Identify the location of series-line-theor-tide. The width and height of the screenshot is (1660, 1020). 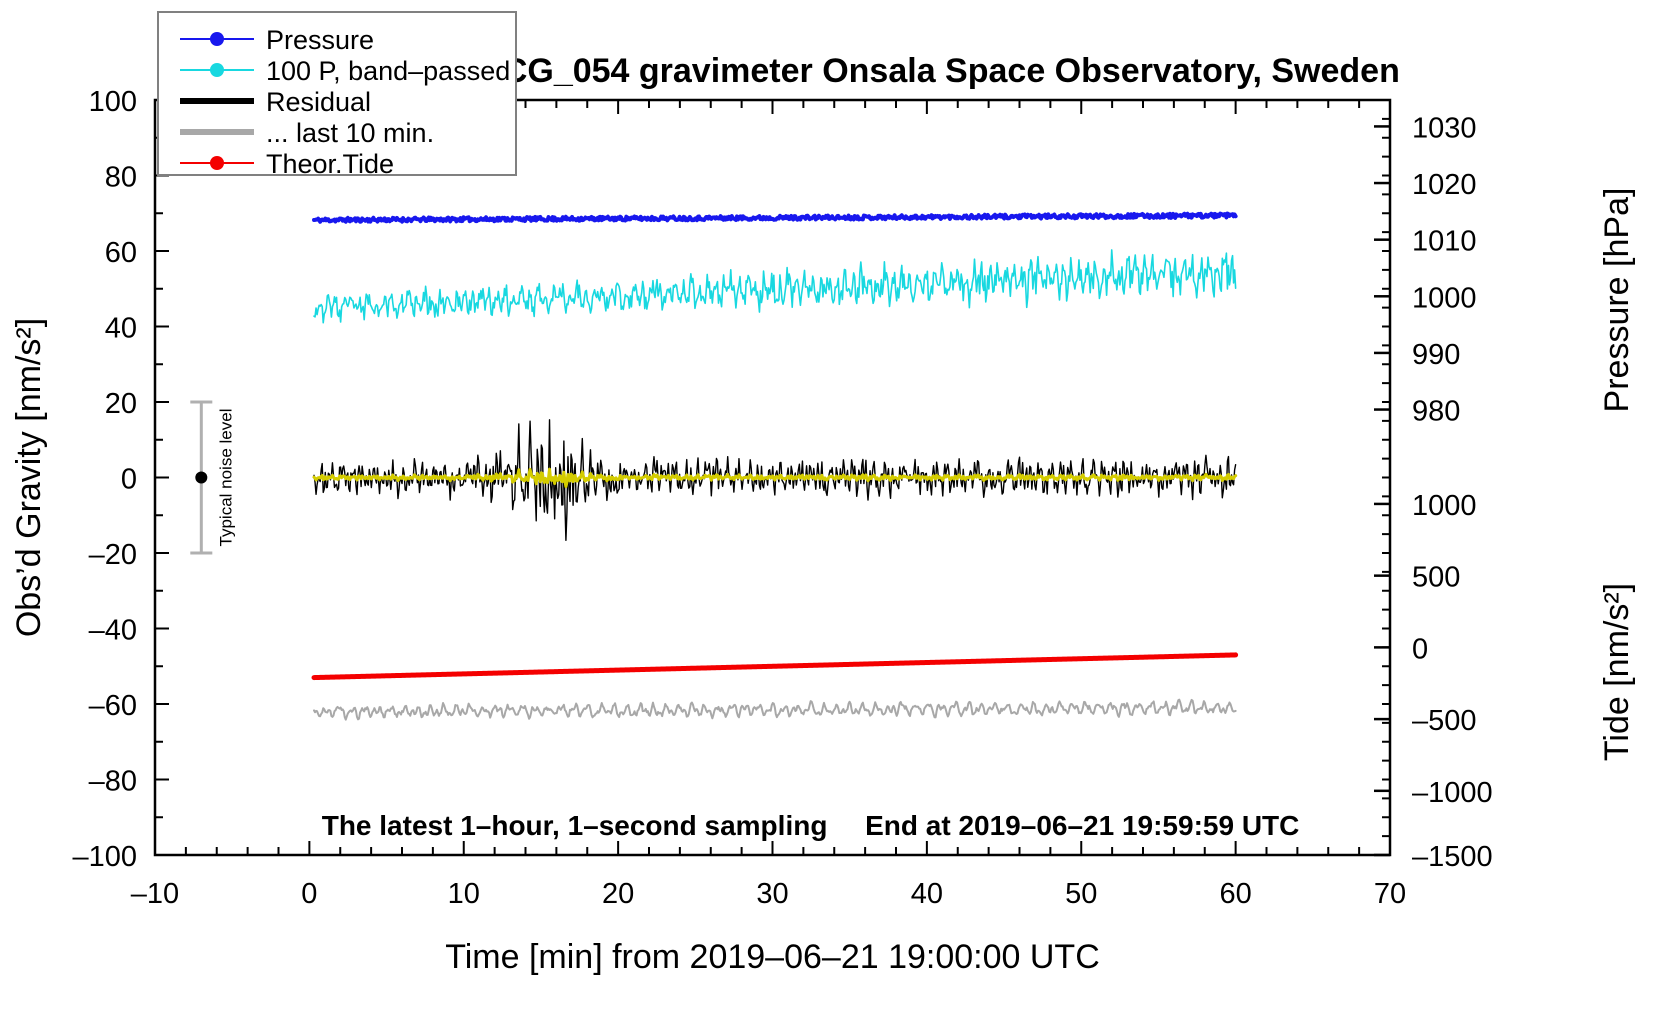
(775, 666).